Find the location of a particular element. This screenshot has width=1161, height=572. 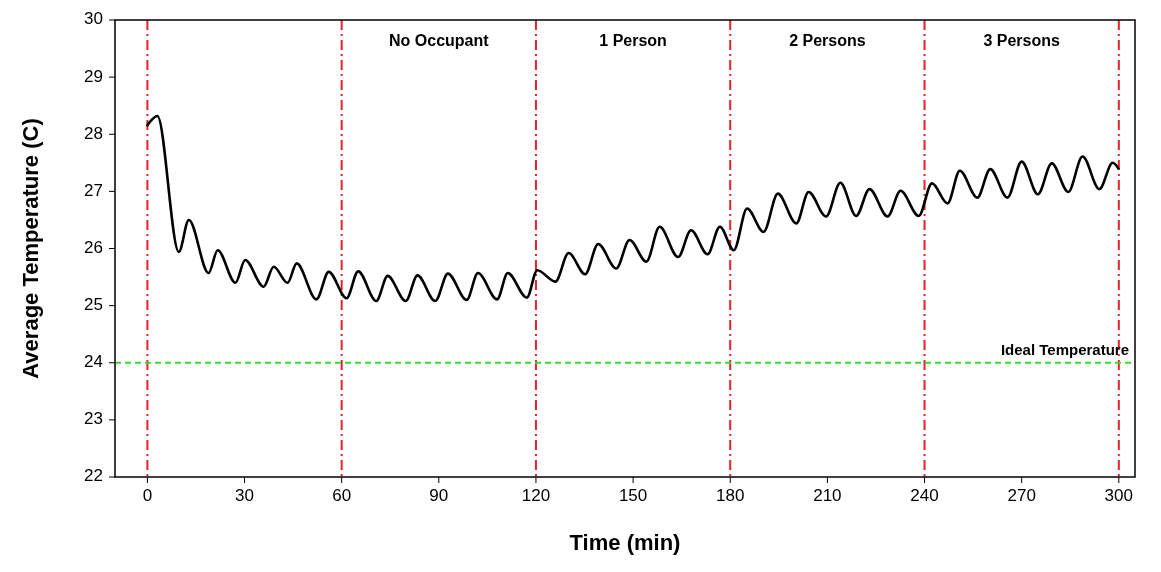

x-axis-title: Time (min) is located at coordinates (625, 542).